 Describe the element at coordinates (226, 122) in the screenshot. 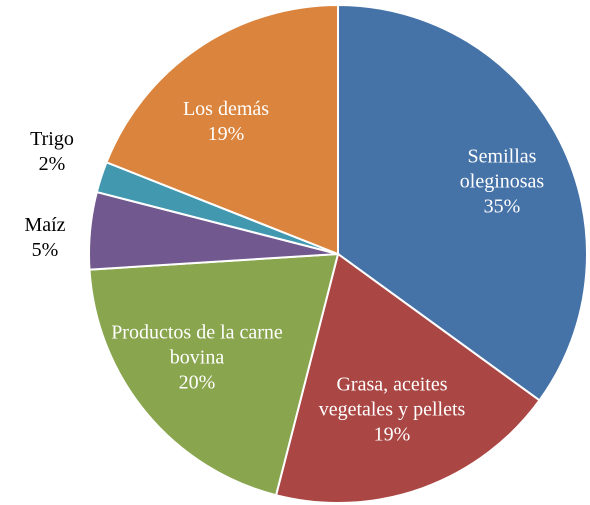

I see `slice-label: Los demás 19%` at that location.